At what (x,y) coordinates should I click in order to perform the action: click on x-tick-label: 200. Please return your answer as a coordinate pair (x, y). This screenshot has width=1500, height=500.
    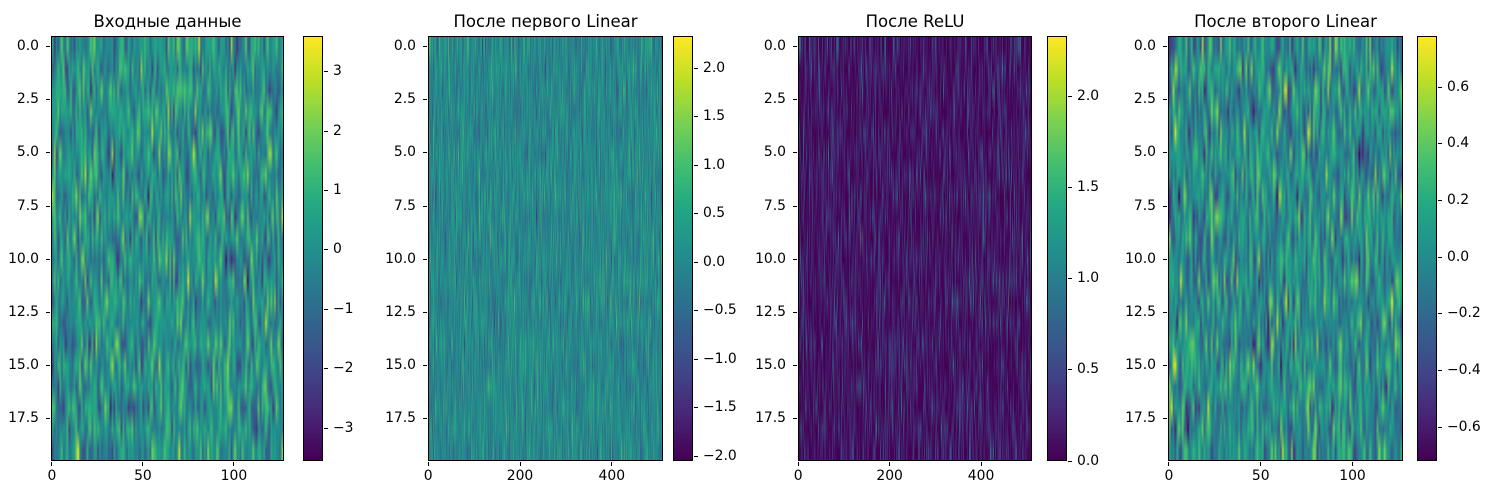
    Looking at the image, I should click on (889, 476).